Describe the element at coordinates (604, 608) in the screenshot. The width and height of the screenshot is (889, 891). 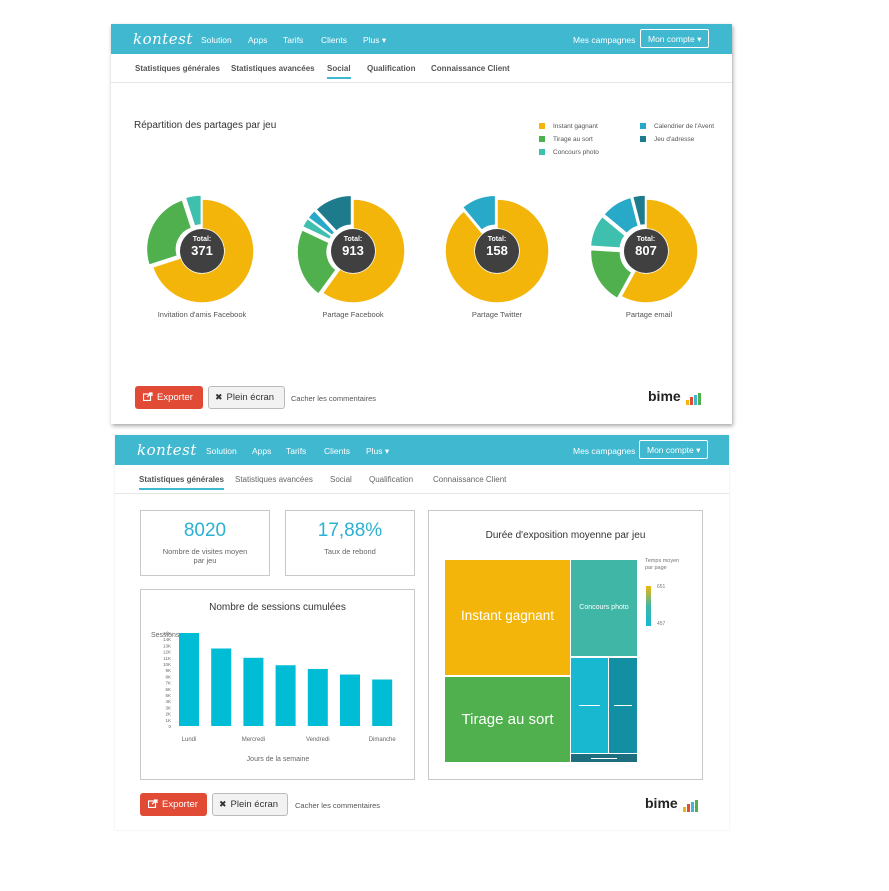
I see `treemap-concours-photo: Concours photo` at that location.